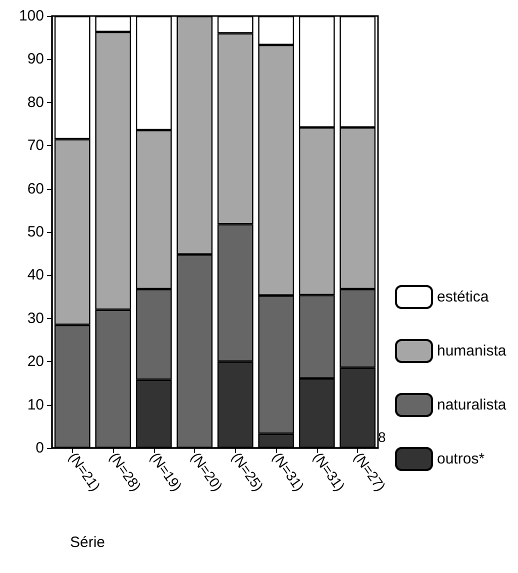 The width and height of the screenshot is (518, 573). Describe the element at coordinates (35, 275) in the screenshot. I see `y-tick-label: 40` at that location.